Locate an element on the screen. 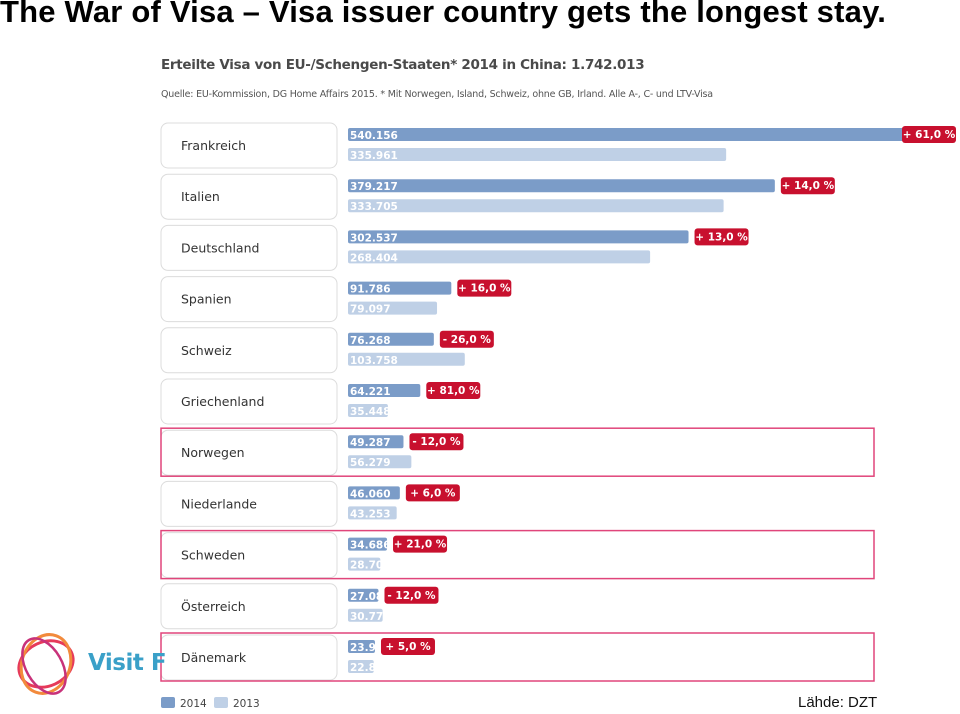  change-label: + 13,0 % is located at coordinates (721, 237).